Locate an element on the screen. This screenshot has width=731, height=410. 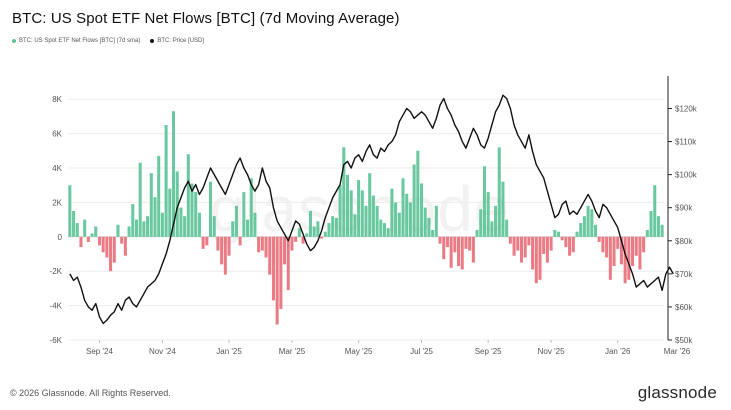
y-right-tick-label: $90k is located at coordinates (684, 208).